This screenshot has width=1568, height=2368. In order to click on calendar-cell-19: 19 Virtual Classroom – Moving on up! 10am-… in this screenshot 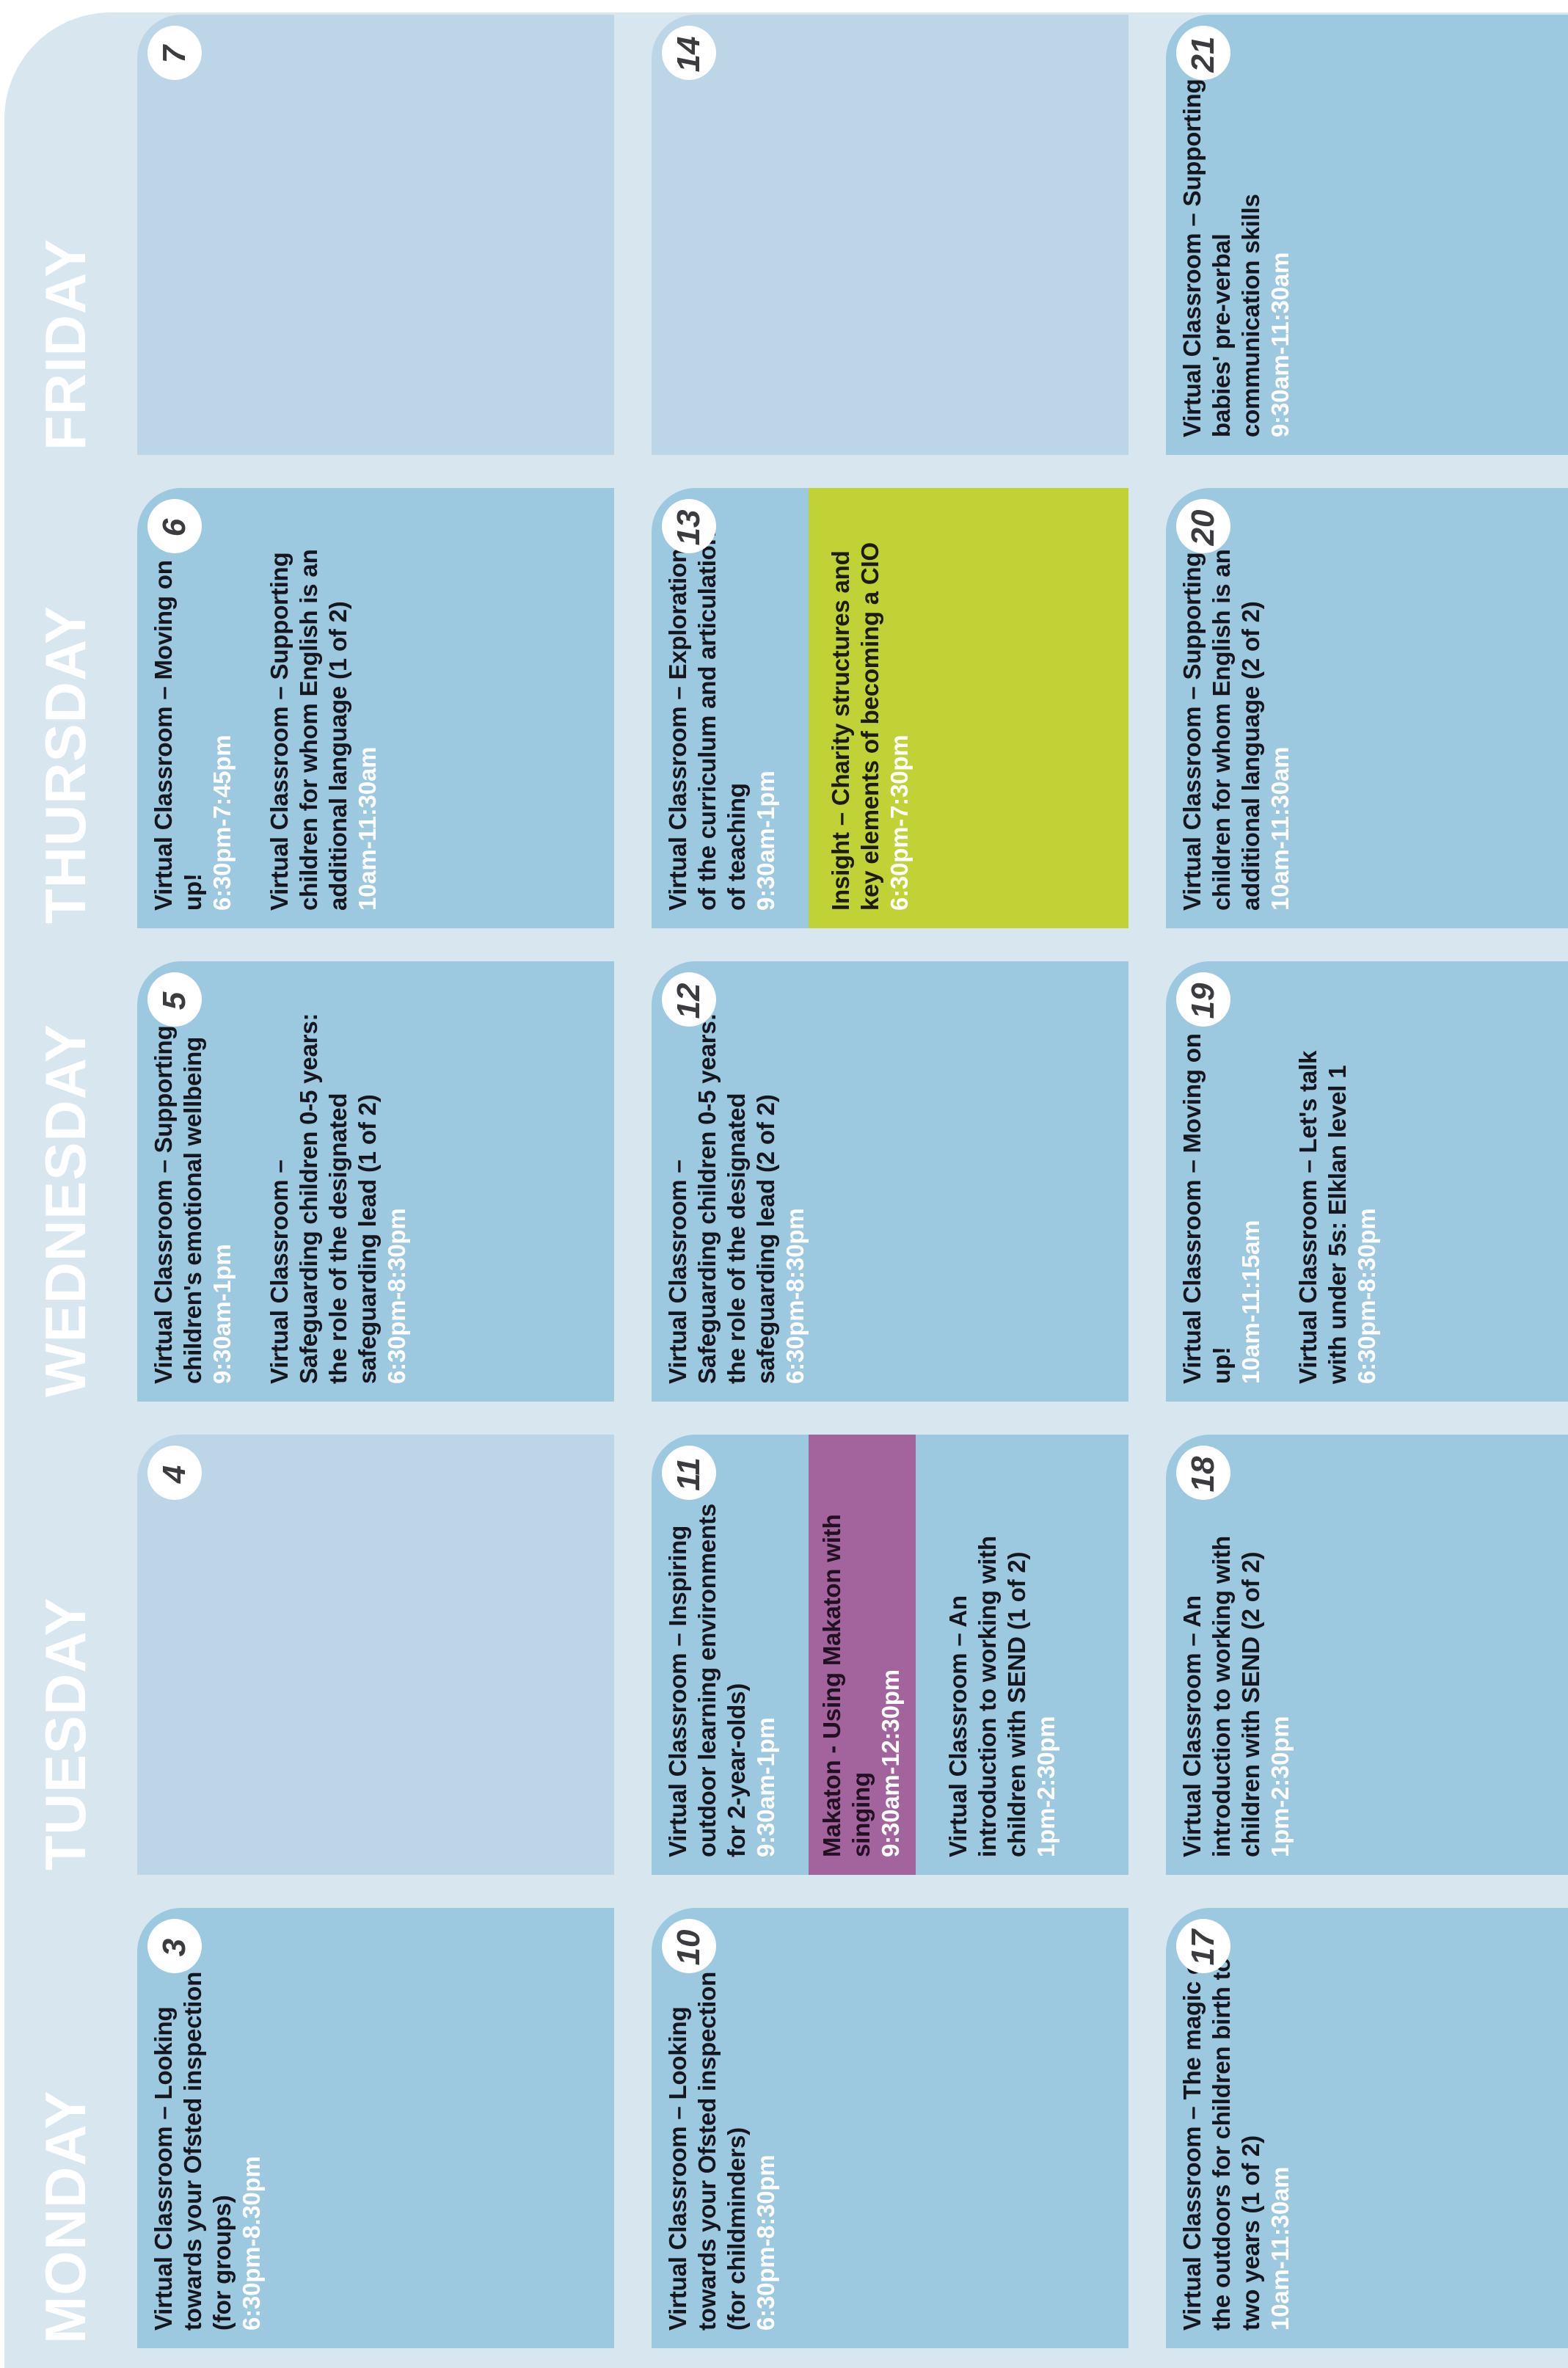, I will do `click(1367, 1181)`.